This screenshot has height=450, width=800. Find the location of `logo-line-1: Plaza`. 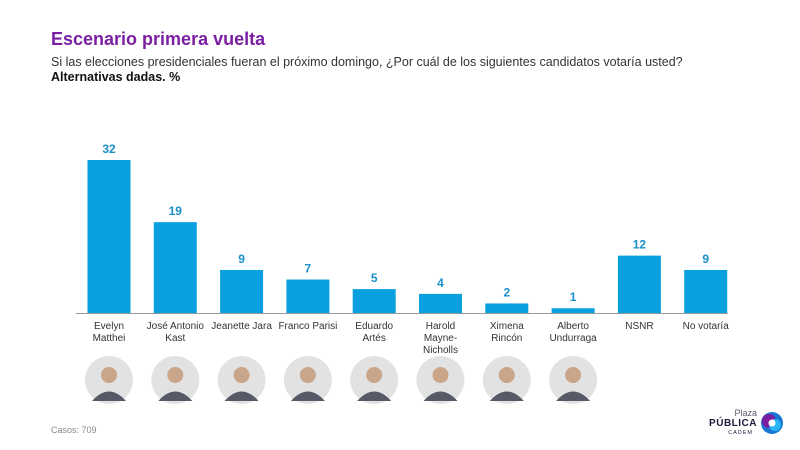

logo-line-1: Plaza is located at coordinates (745, 413).